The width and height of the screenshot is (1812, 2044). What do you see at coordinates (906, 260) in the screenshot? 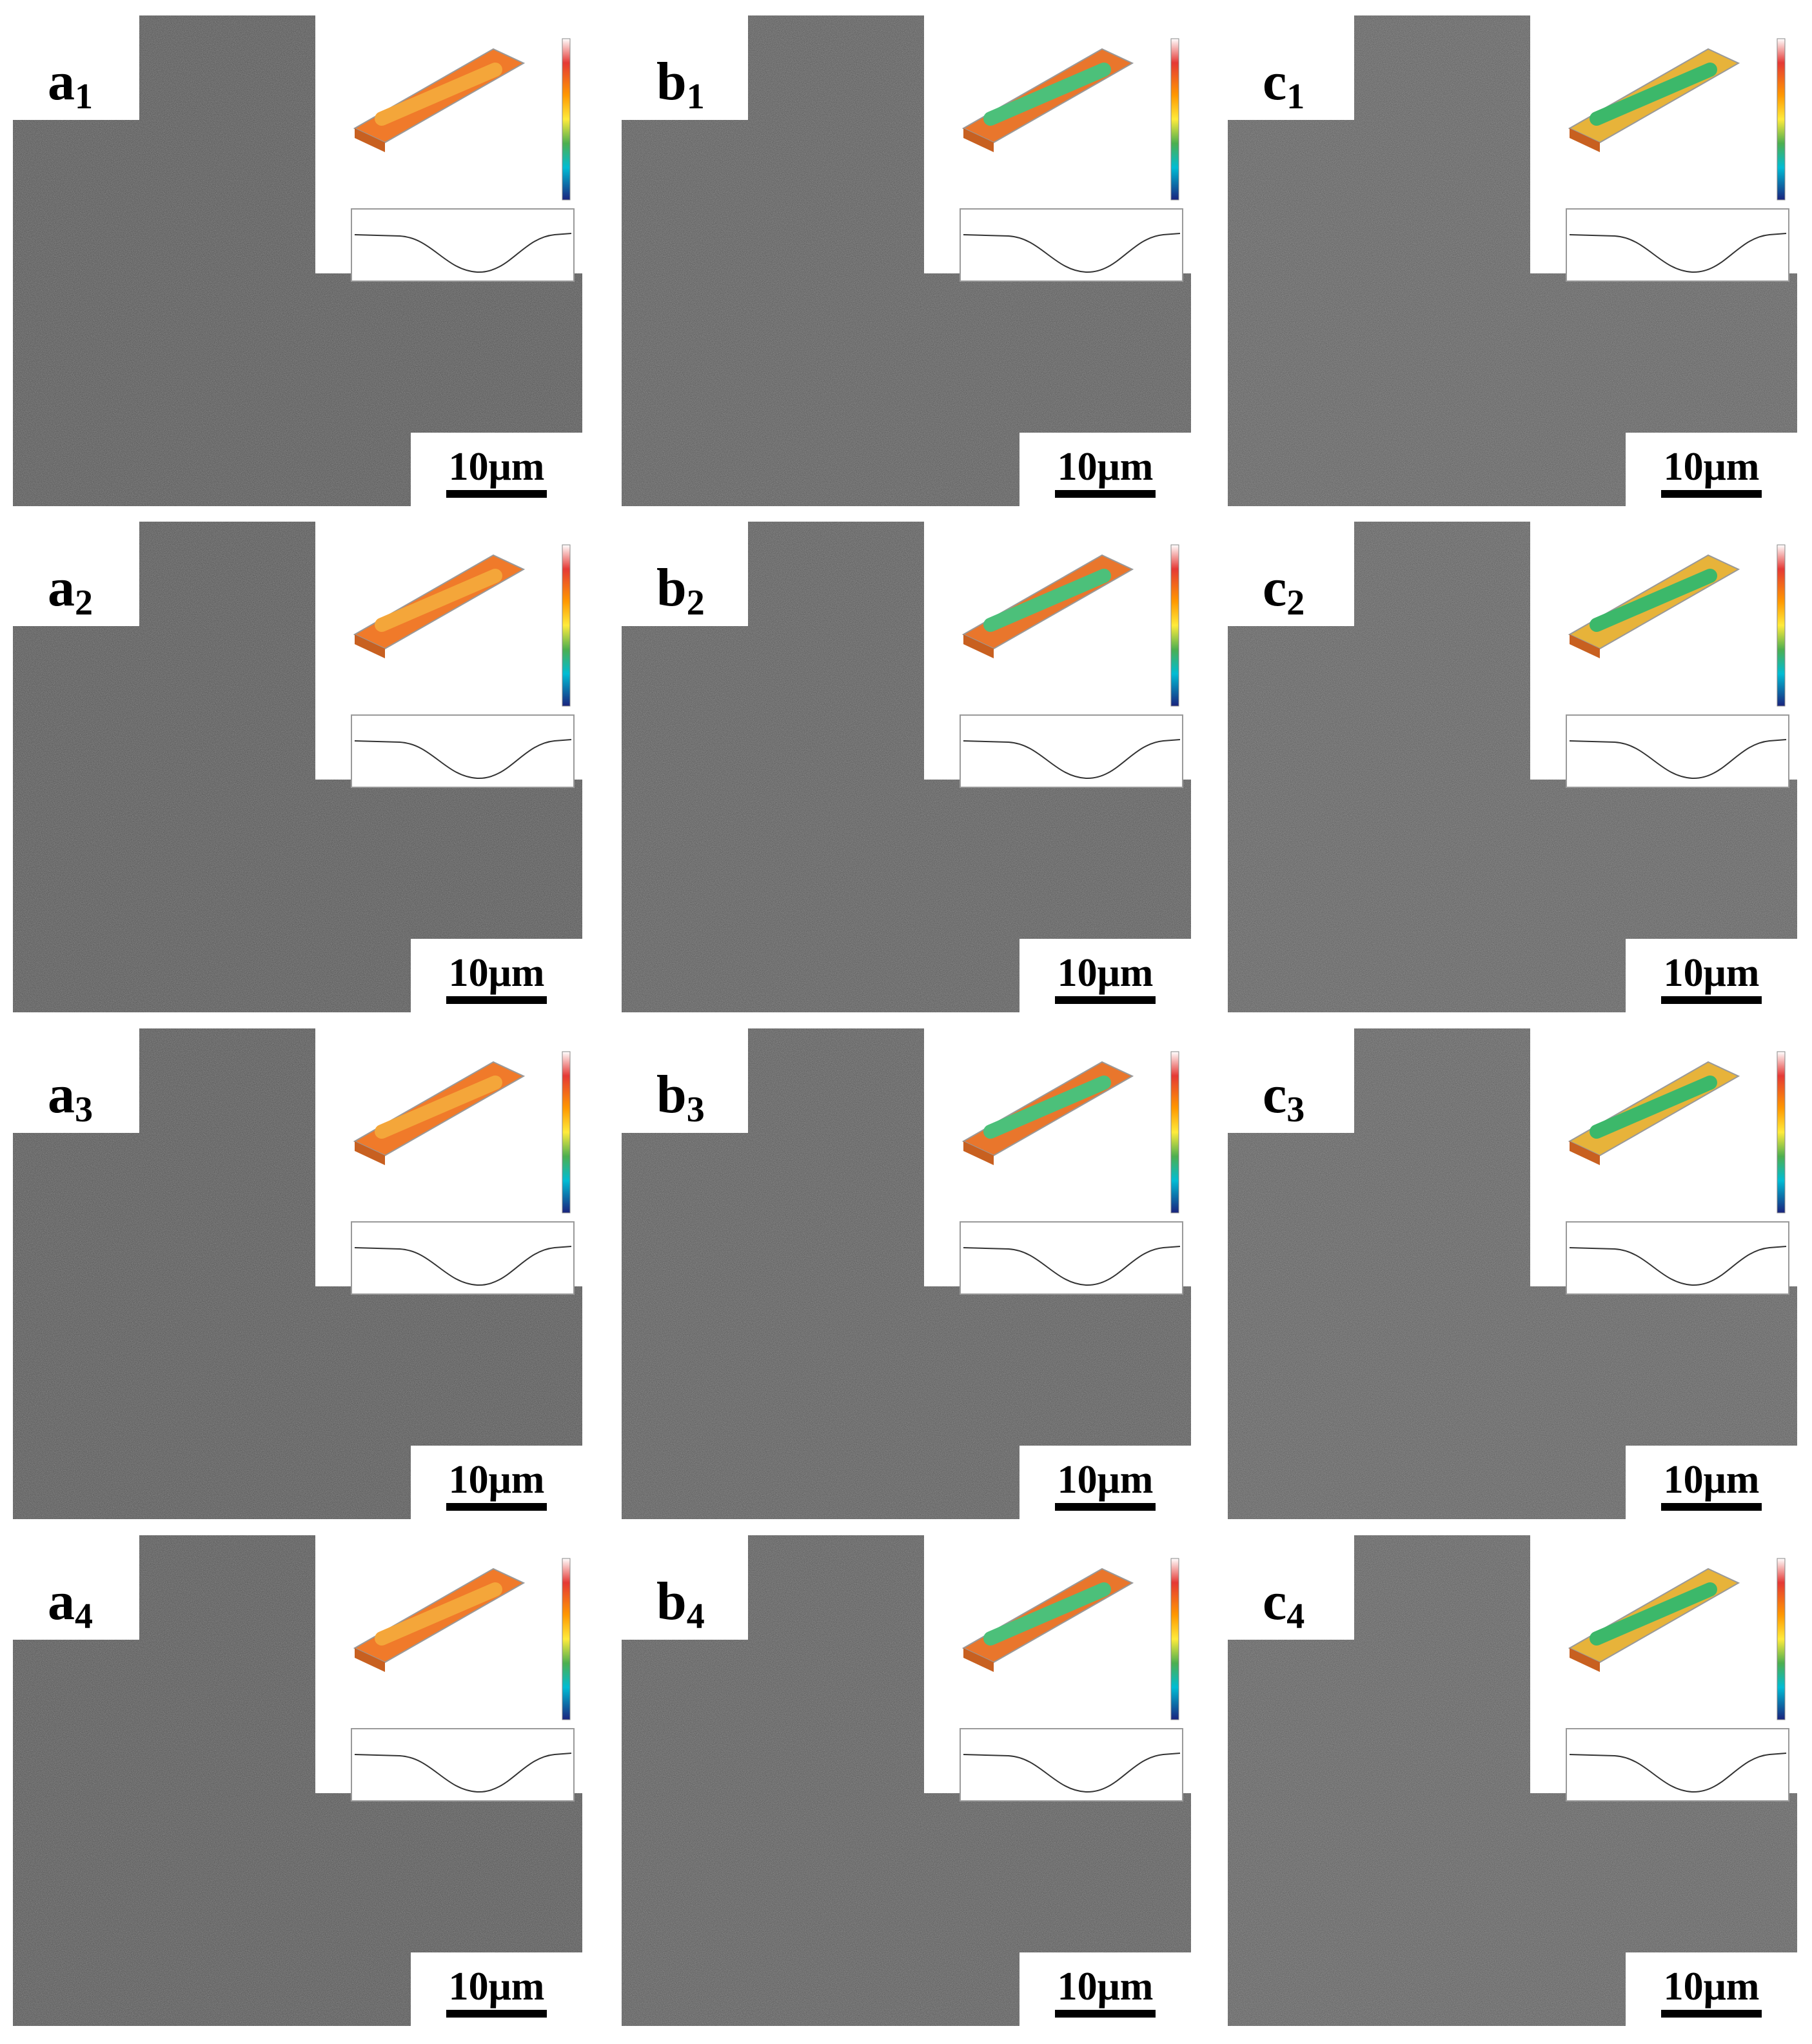
I see `panel: b1 10μm` at bounding box center [906, 260].